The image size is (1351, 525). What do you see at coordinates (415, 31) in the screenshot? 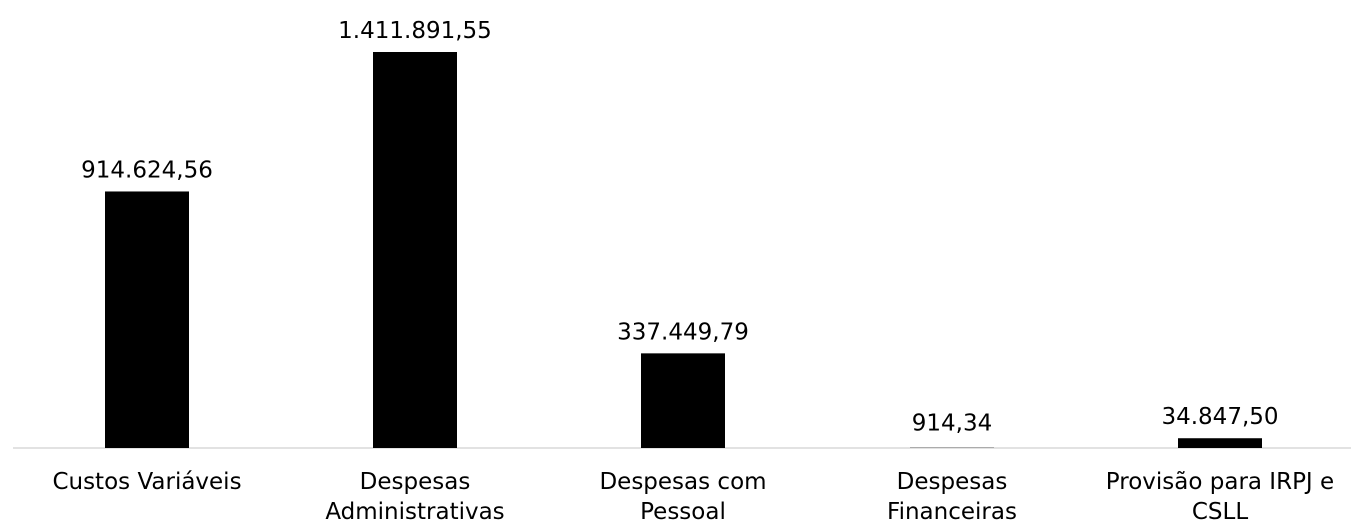
I see `data-label-1: 1.411.891,55` at bounding box center [415, 31].